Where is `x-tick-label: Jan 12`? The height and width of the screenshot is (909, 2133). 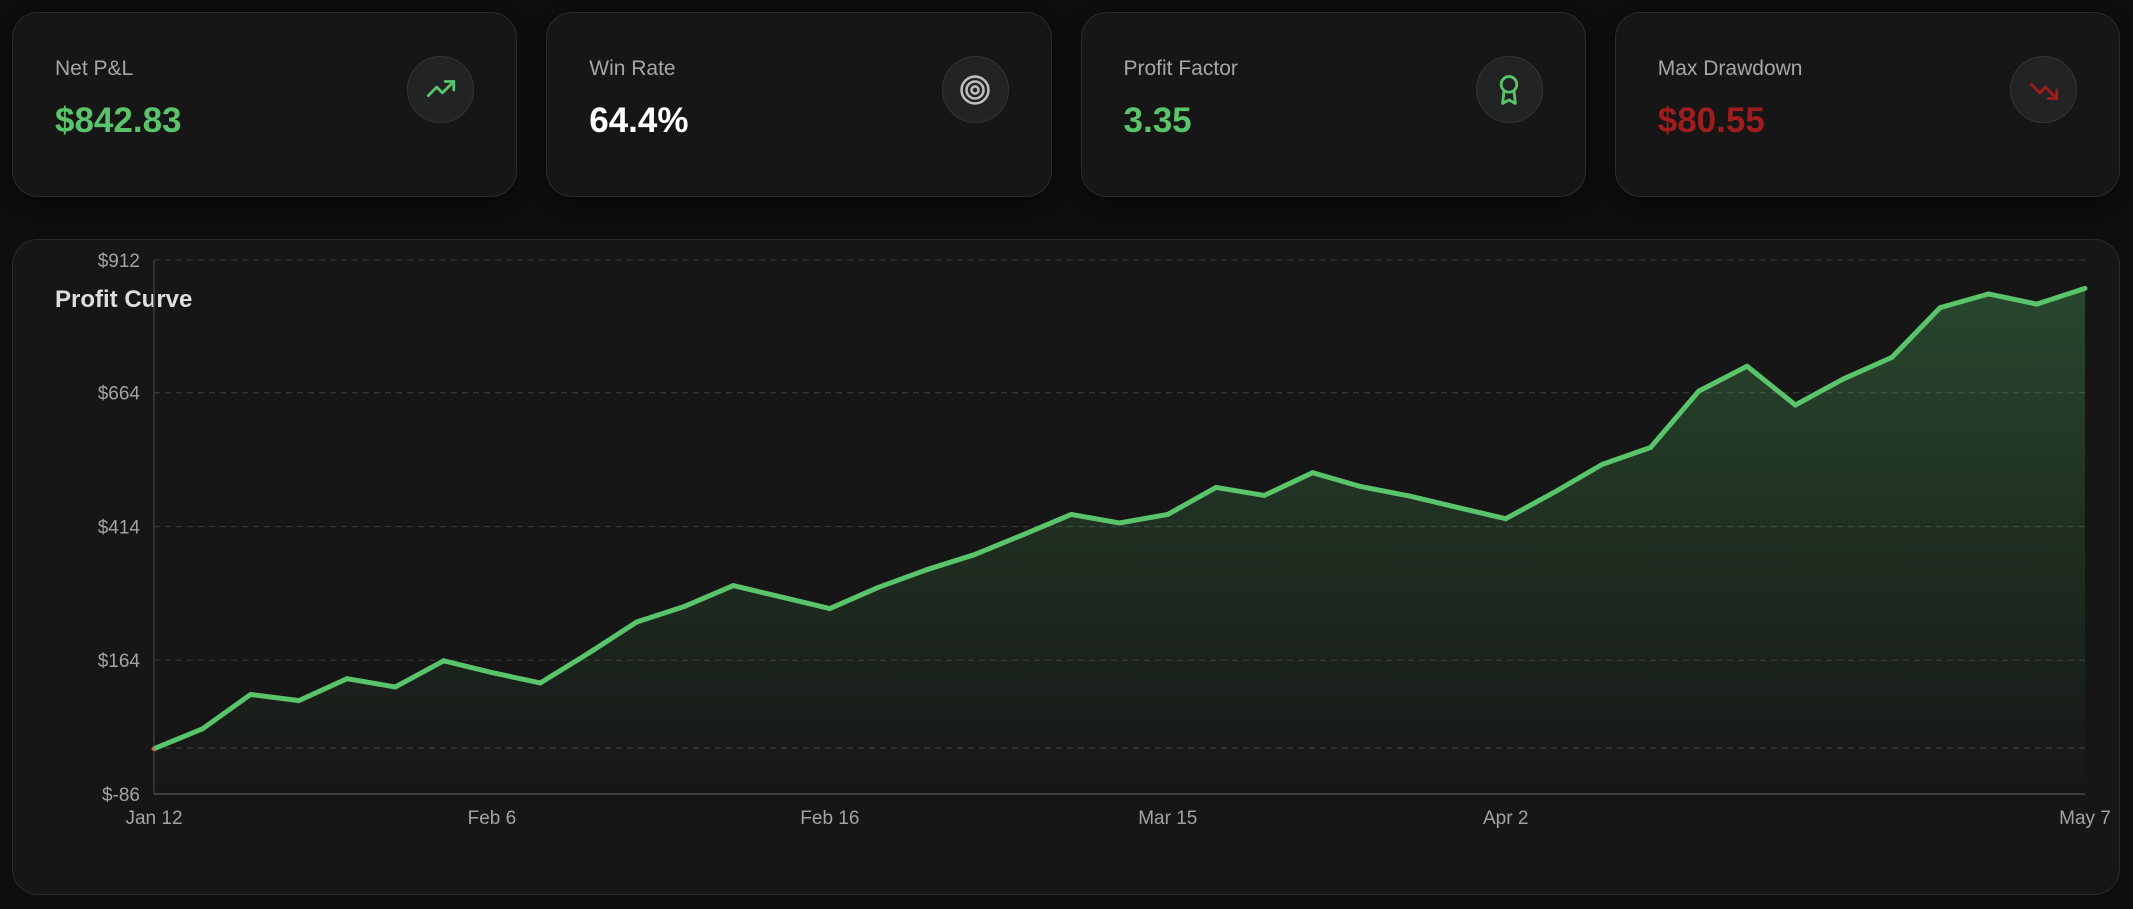
x-tick-label: Jan 12 is located at coordinates (153, 818).